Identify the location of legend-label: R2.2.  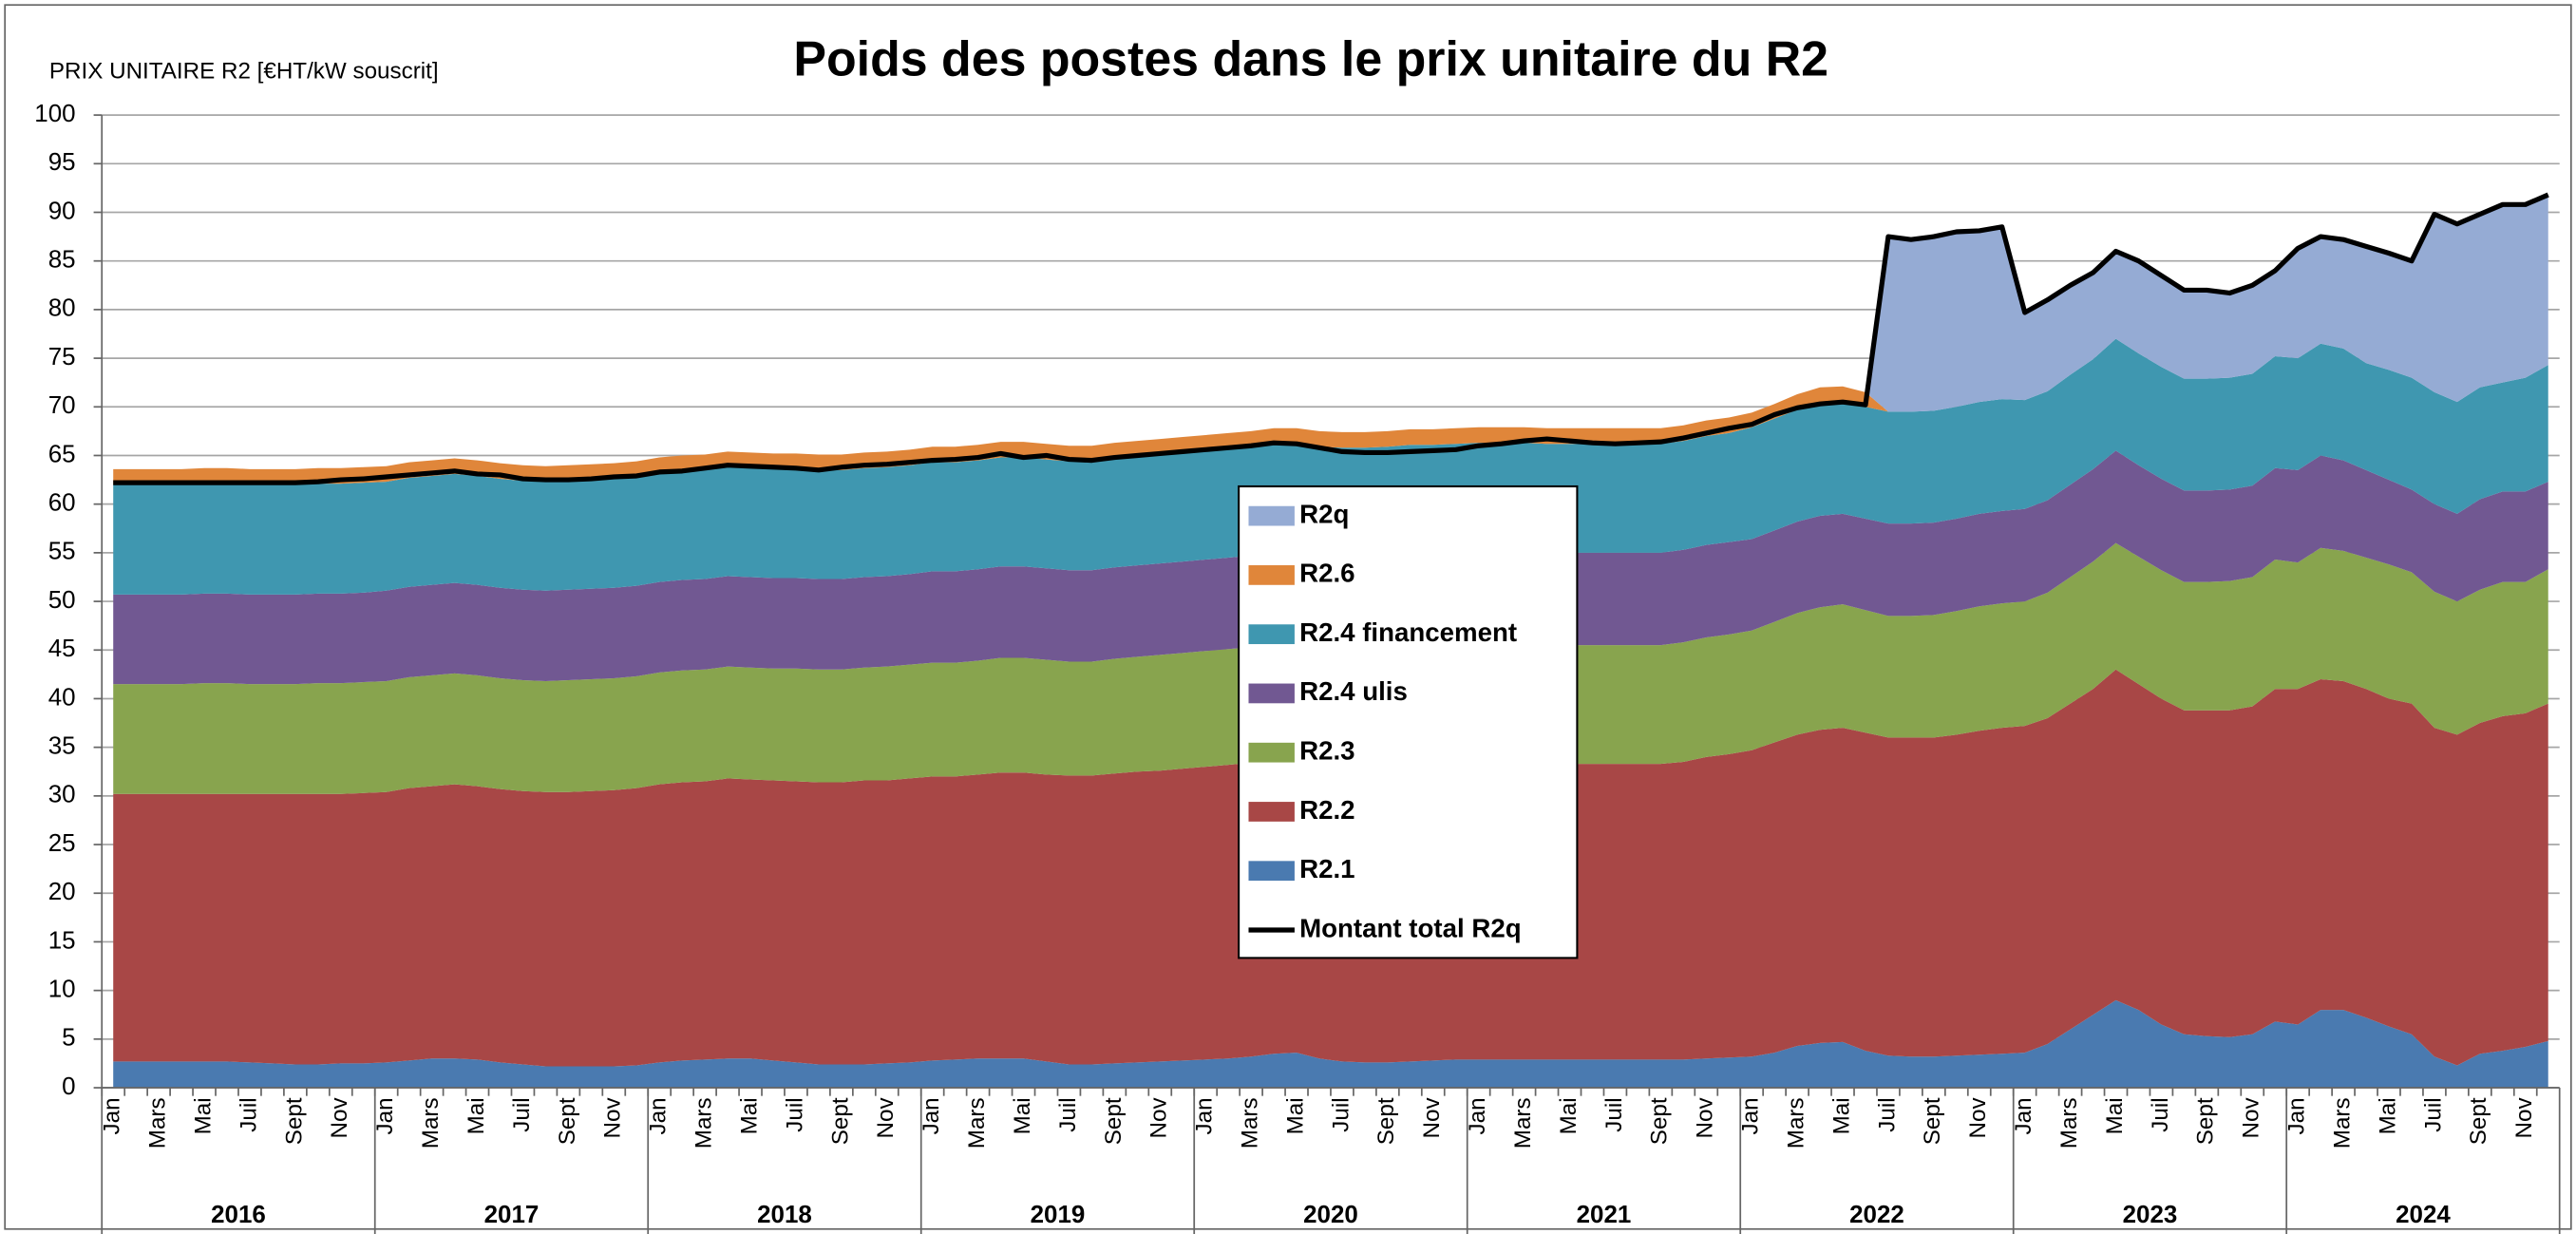
(1326, 810).